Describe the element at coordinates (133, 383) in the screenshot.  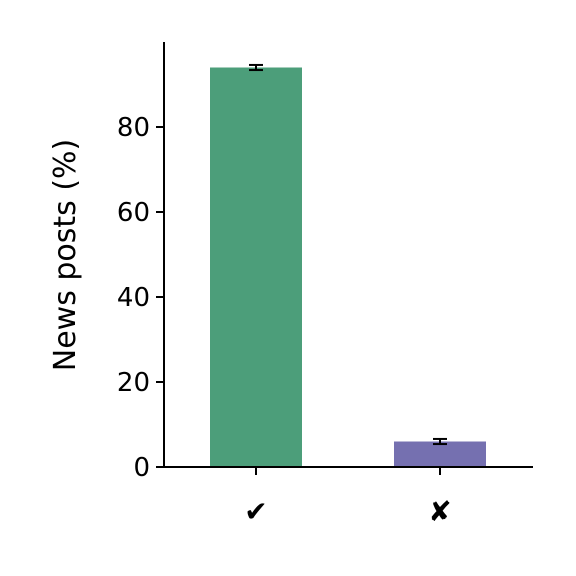
I see `y-tick-label: 20` at that location.